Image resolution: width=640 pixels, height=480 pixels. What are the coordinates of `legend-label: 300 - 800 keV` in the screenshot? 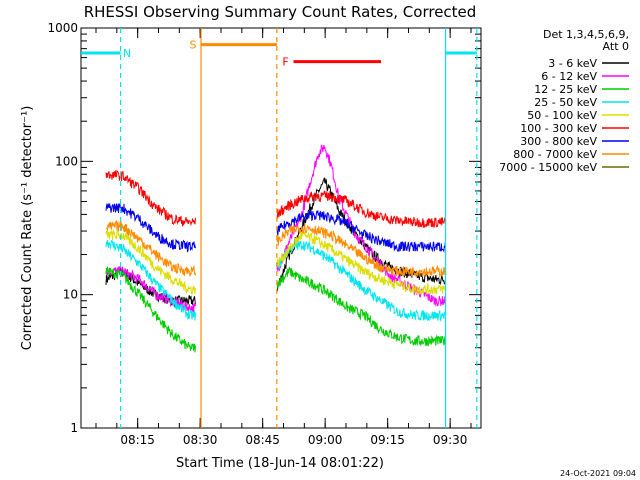 It's located at (558, 141).